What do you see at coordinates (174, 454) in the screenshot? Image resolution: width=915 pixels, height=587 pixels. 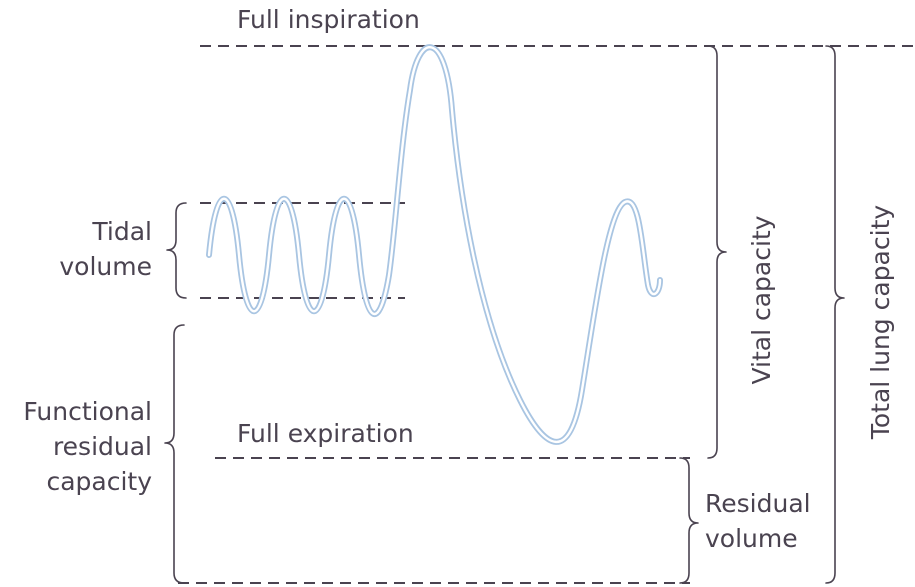 I see `functional-residual-capacity-brace` at bounding box center [174, 454].